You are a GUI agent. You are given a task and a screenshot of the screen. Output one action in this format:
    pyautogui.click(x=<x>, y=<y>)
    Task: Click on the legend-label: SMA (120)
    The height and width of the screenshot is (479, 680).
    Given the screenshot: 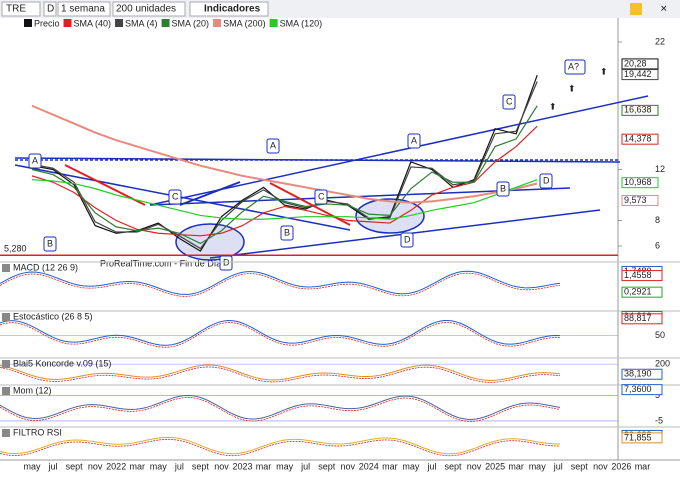 What is the action you would take?
    pyautogui.click(x=301, y=23)
    